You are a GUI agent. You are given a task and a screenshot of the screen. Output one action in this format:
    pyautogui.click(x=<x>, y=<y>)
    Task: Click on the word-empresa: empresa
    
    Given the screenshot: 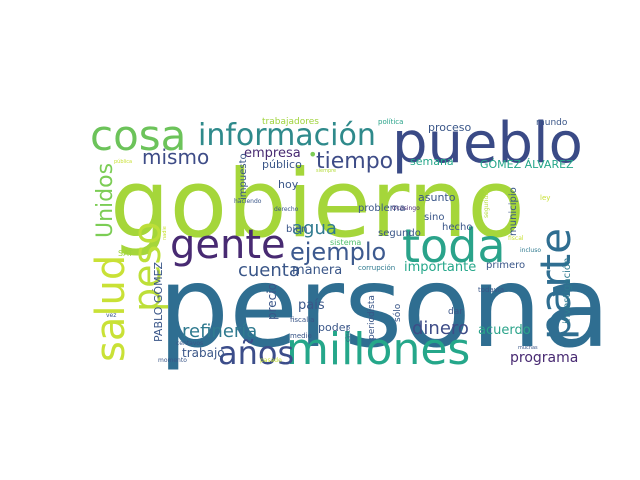 What is the action you would take?
    pyautogui.click(x=272, y=153)
    